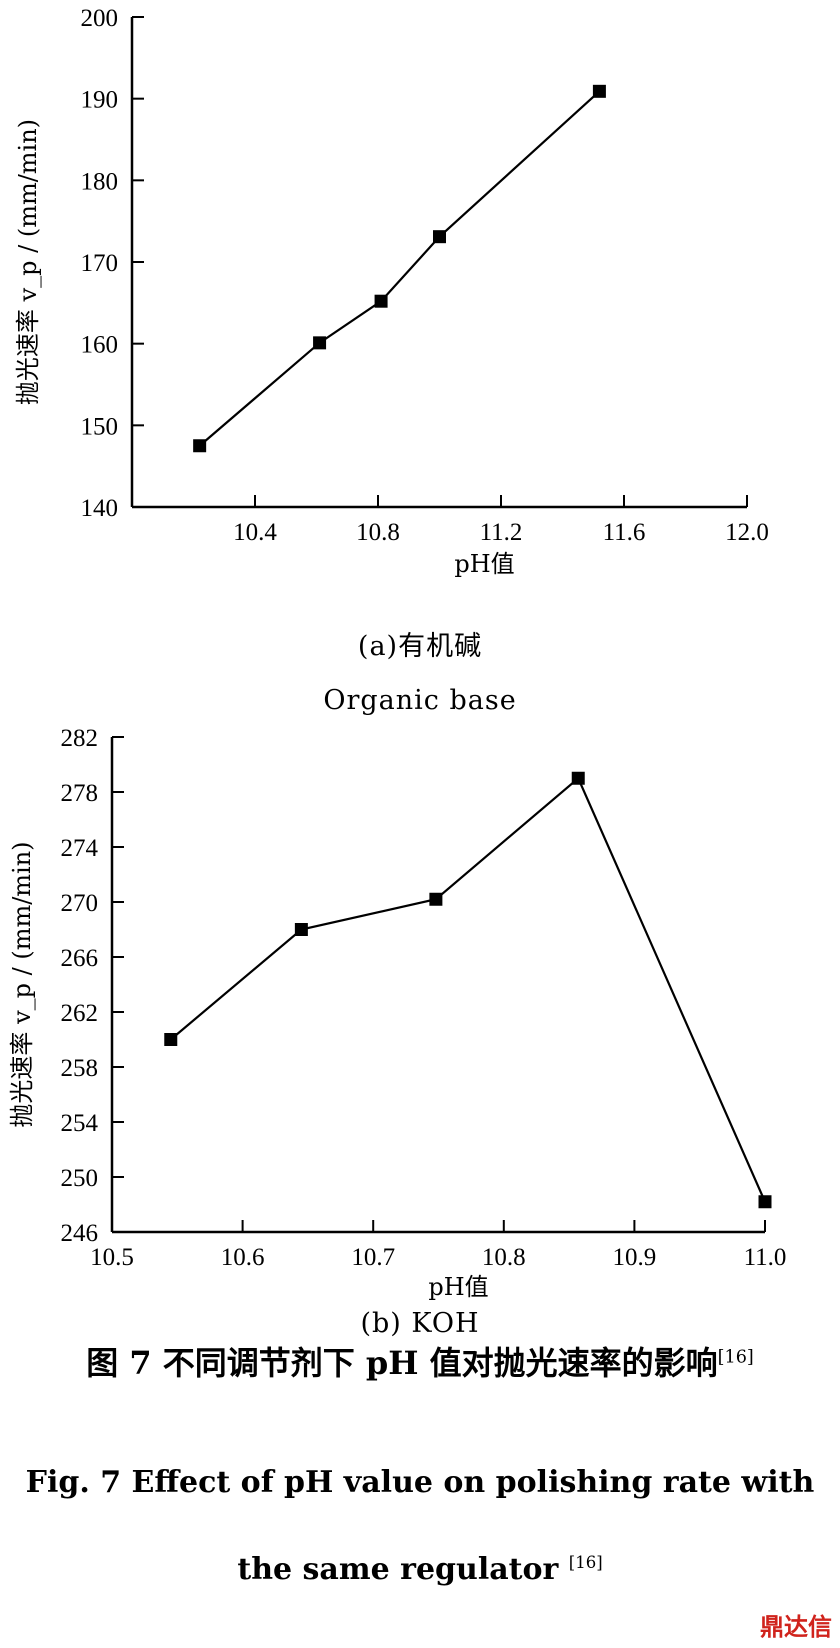  I want to click on y-tick-label: 246, so click(80, 1233).